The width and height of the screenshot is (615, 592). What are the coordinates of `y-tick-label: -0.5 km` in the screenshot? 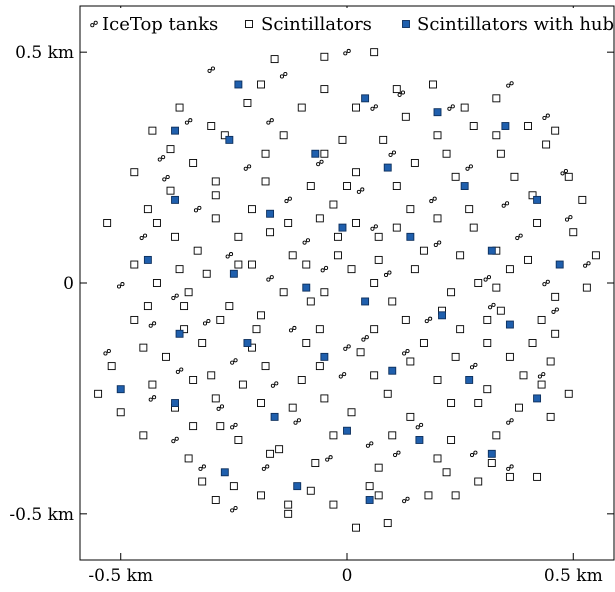 It's located at (41, 515).